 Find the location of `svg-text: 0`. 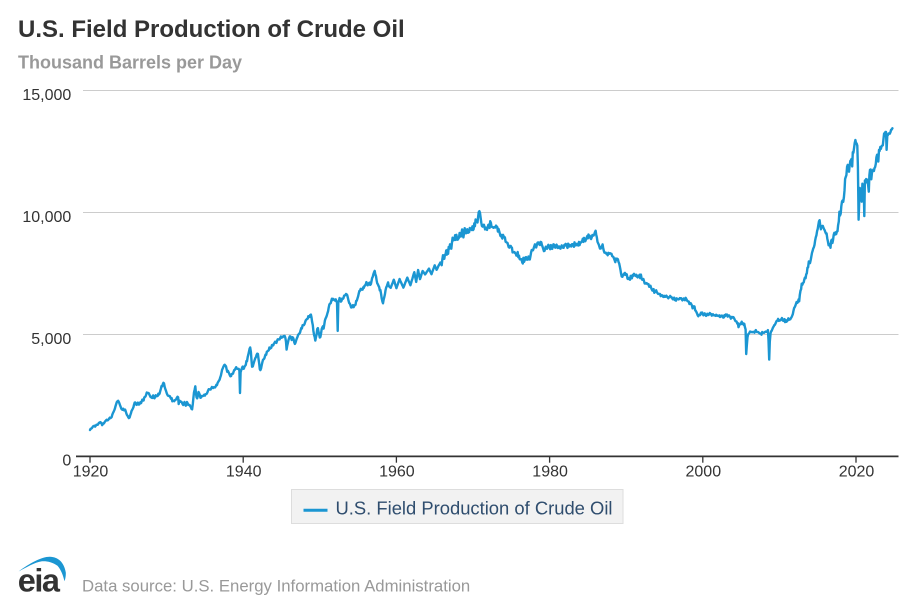

svg-text: 0 is located at coordinates (66, 460).